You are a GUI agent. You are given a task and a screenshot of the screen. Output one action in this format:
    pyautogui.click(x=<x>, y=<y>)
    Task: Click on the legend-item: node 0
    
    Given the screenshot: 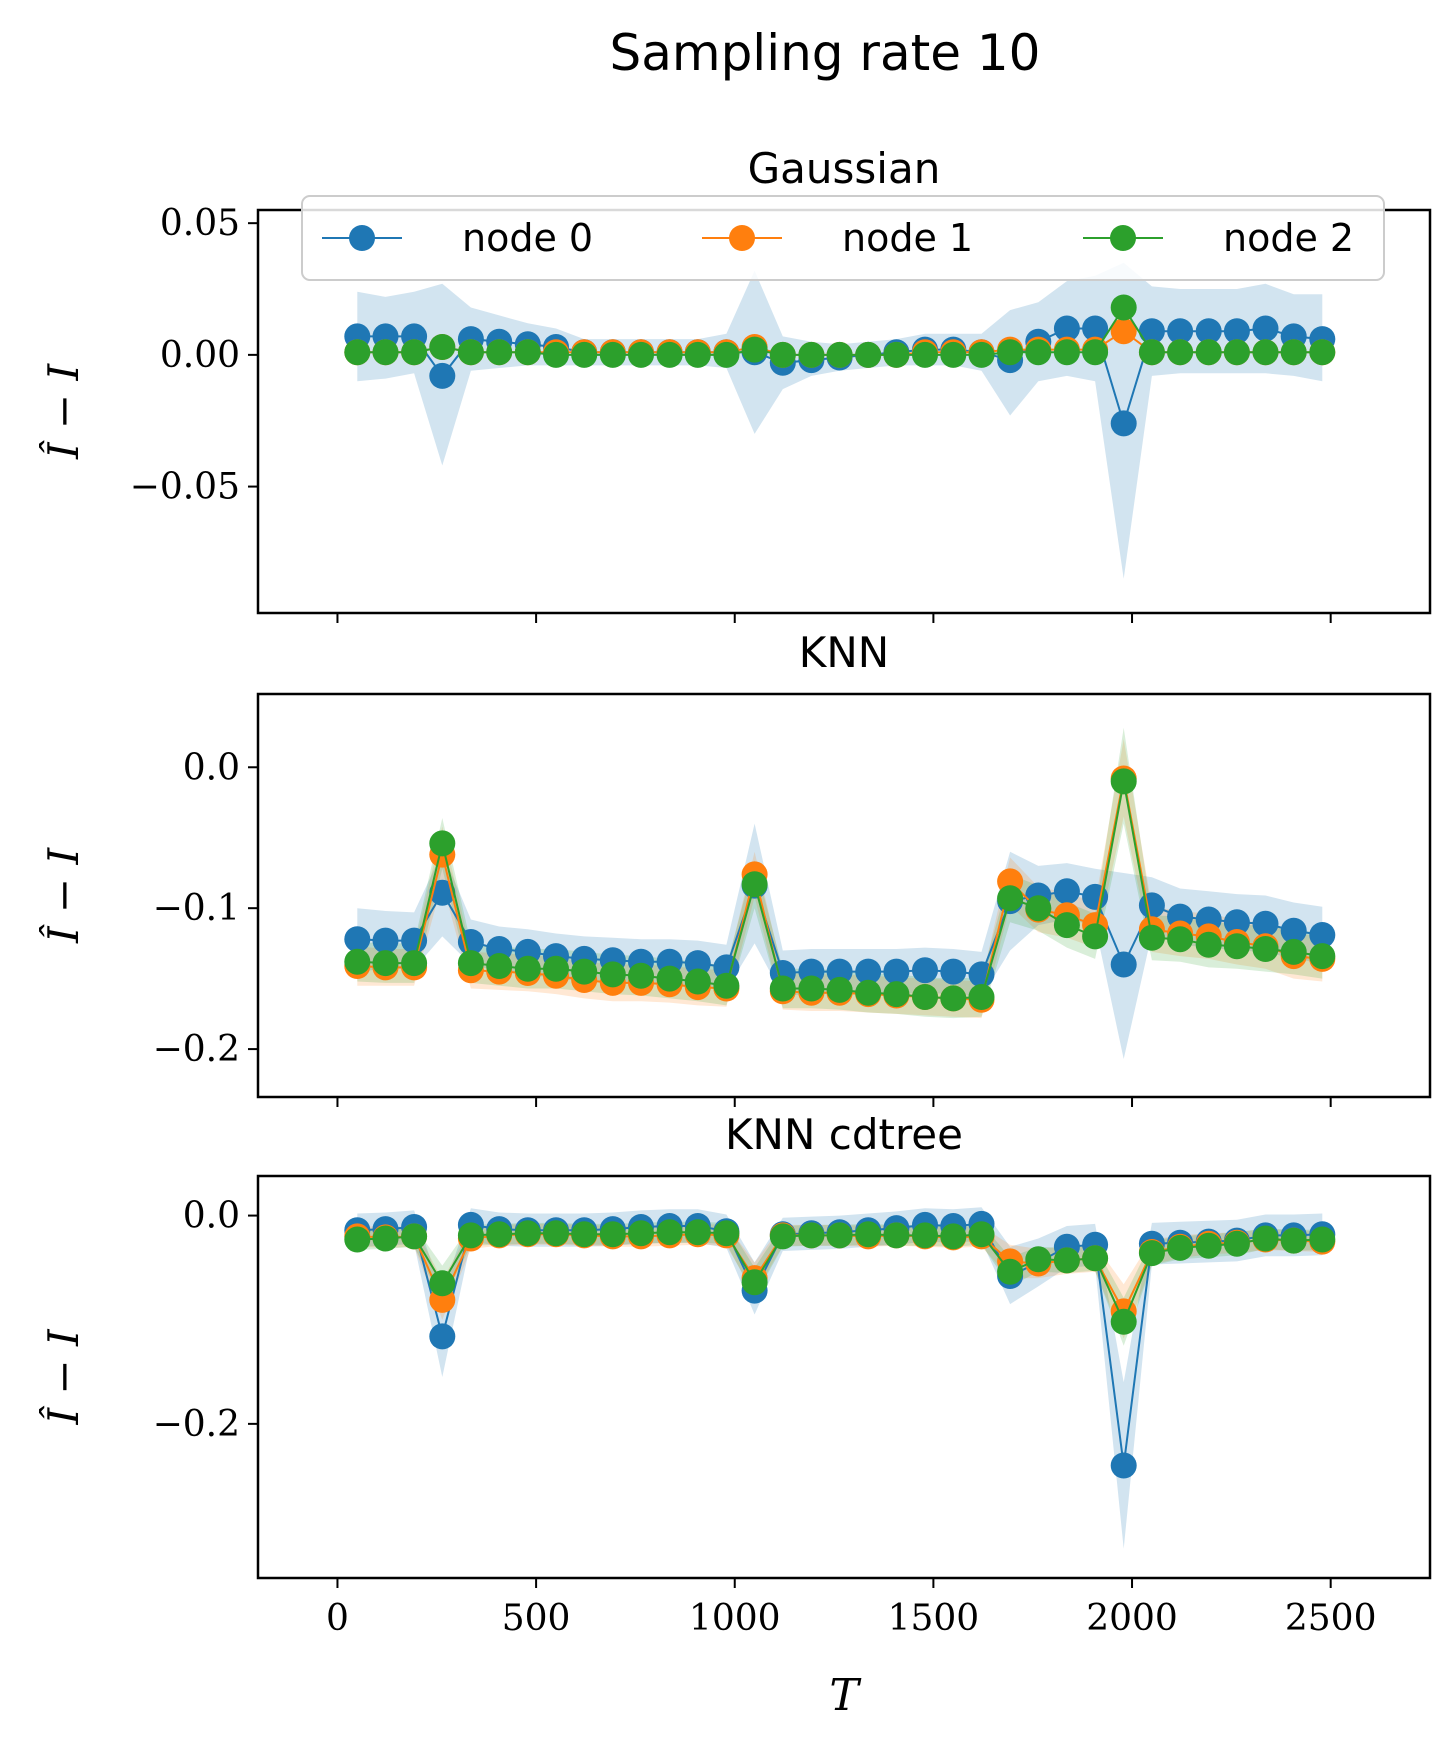 What is the action you would take?
    pyautogui.click(x=457, y=238)
    